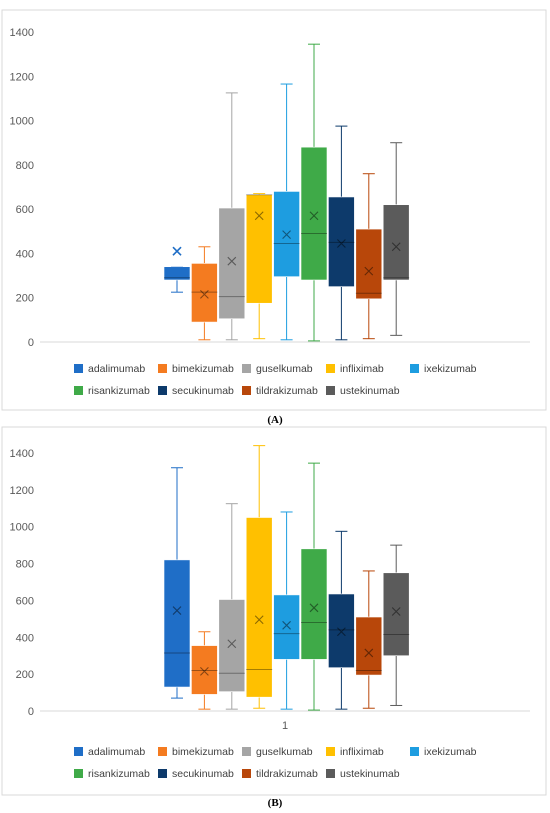  What do you see at coordinates (25, 675) in the screenshot?
I see `y-tick-label: 200` at bounding box center [25, 675].